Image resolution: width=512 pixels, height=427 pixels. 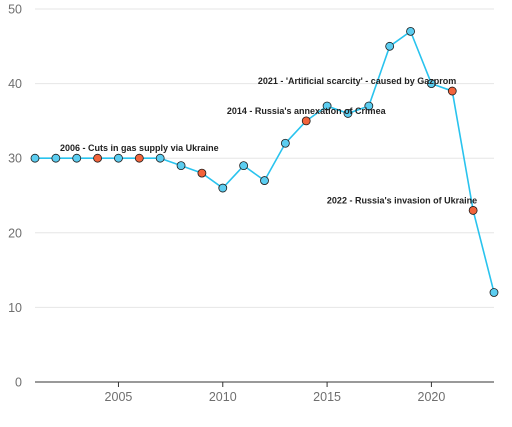 I want to click on x-tick-label: 2015, so click(x=327, y=397).